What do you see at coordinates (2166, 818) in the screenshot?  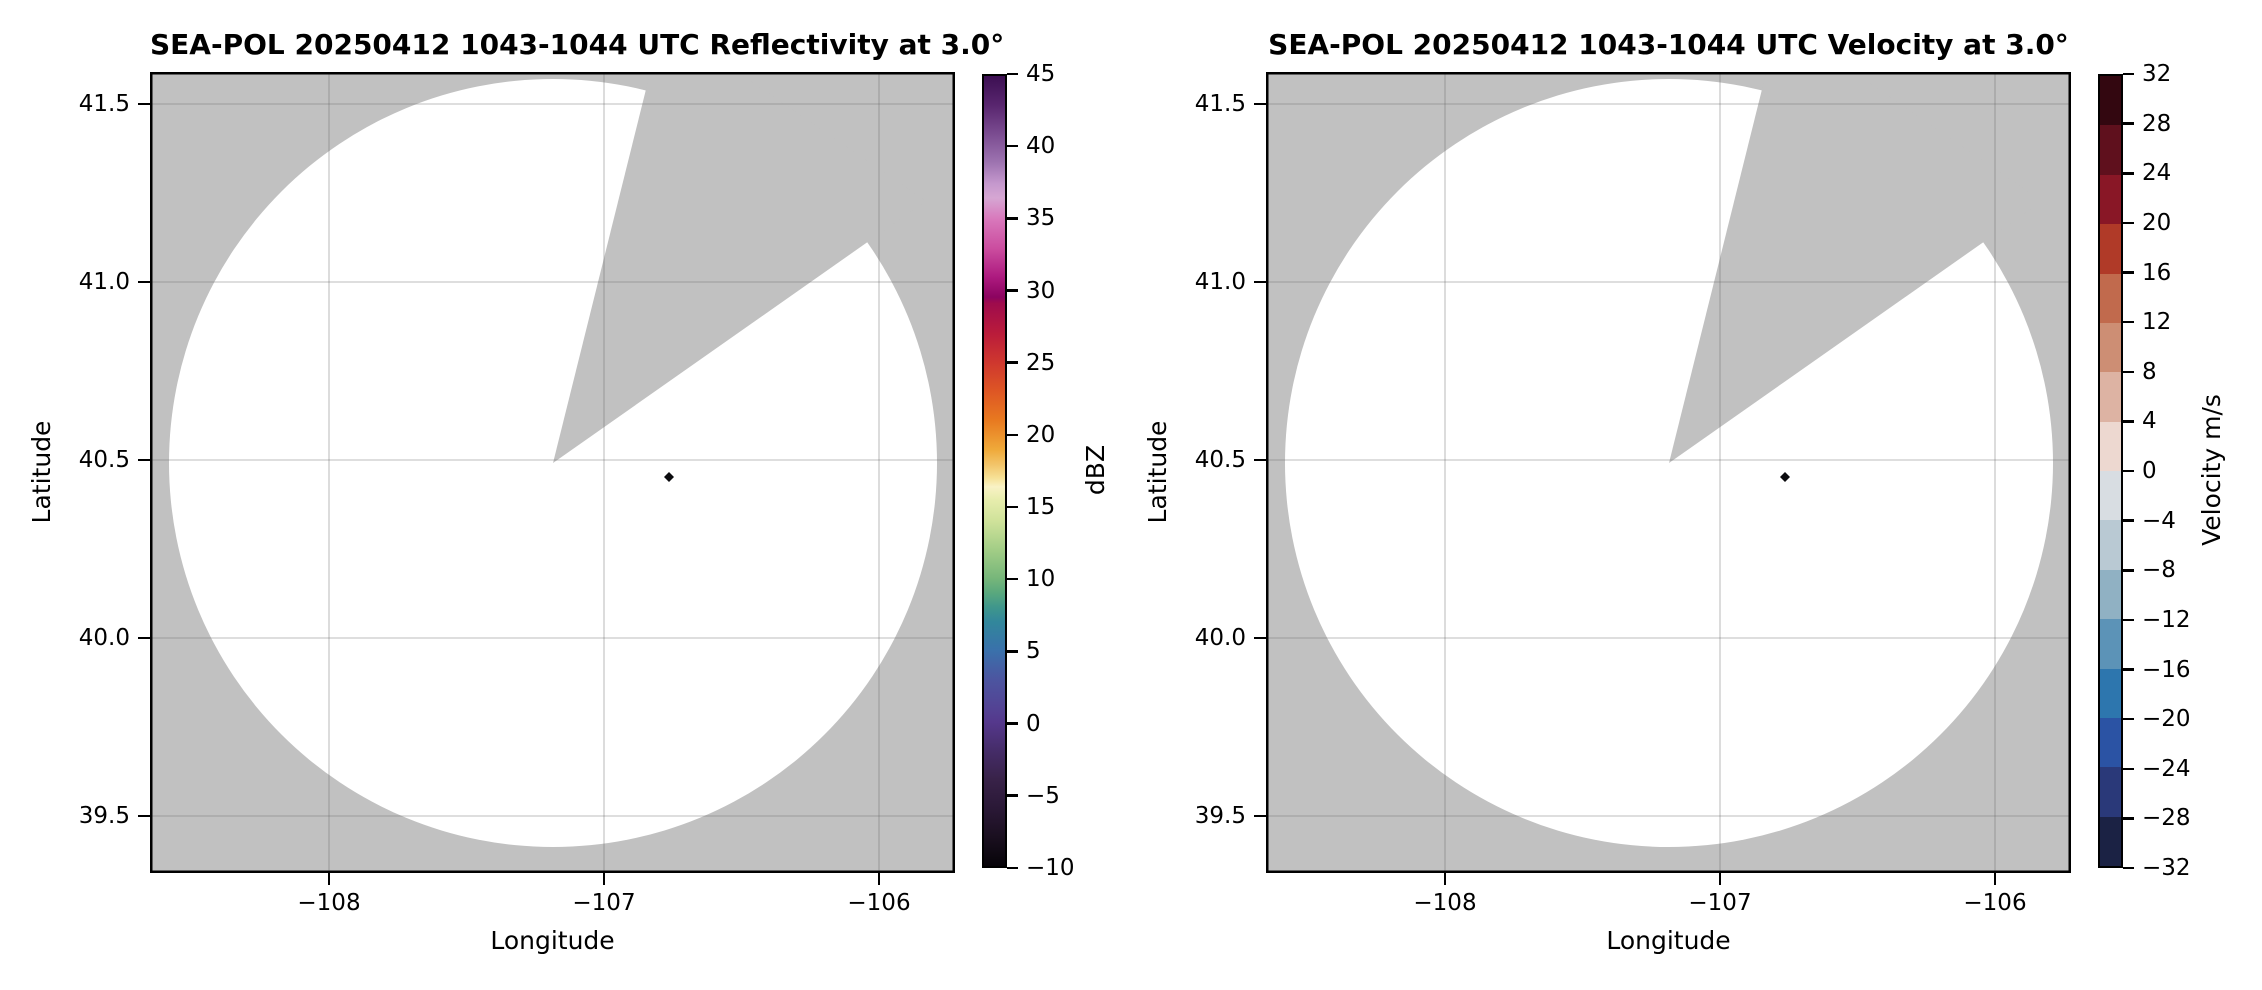 I see `colorbar-tick-label: −28` at bounding box center [2166, 818].